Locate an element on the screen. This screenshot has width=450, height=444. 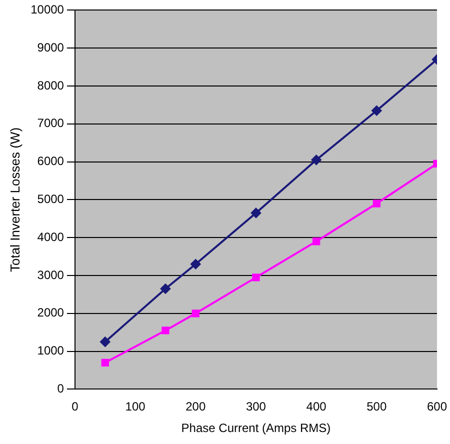
y-tick-label: 9000 is located at coordinates (50, 47).